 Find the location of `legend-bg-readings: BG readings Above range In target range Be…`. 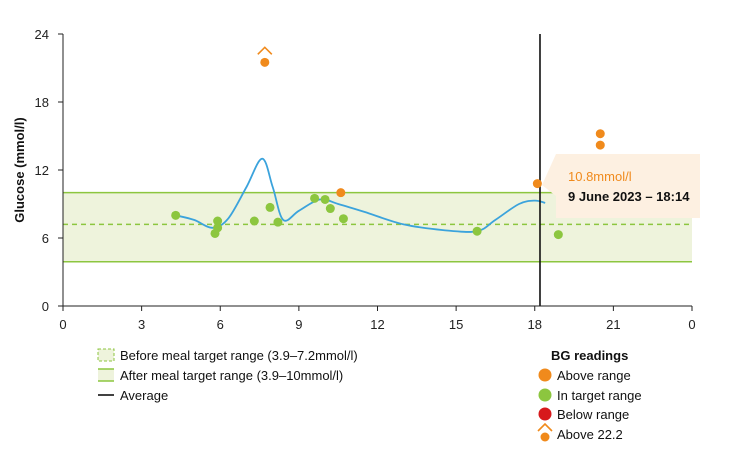

legend-bg-readings: BG readings Above range In target range Be… is located at coordinates (589, 395).